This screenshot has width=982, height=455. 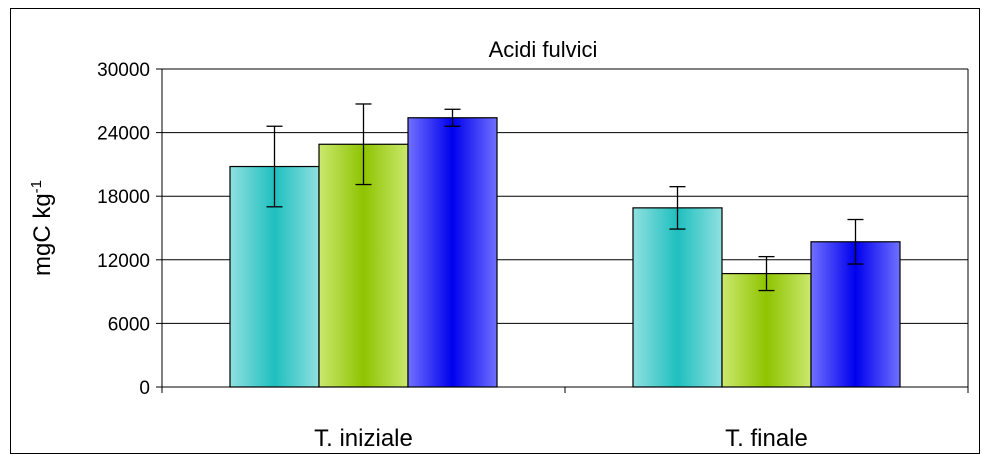 I want to click on bar-finale-s1, so click(x=677, y=297).